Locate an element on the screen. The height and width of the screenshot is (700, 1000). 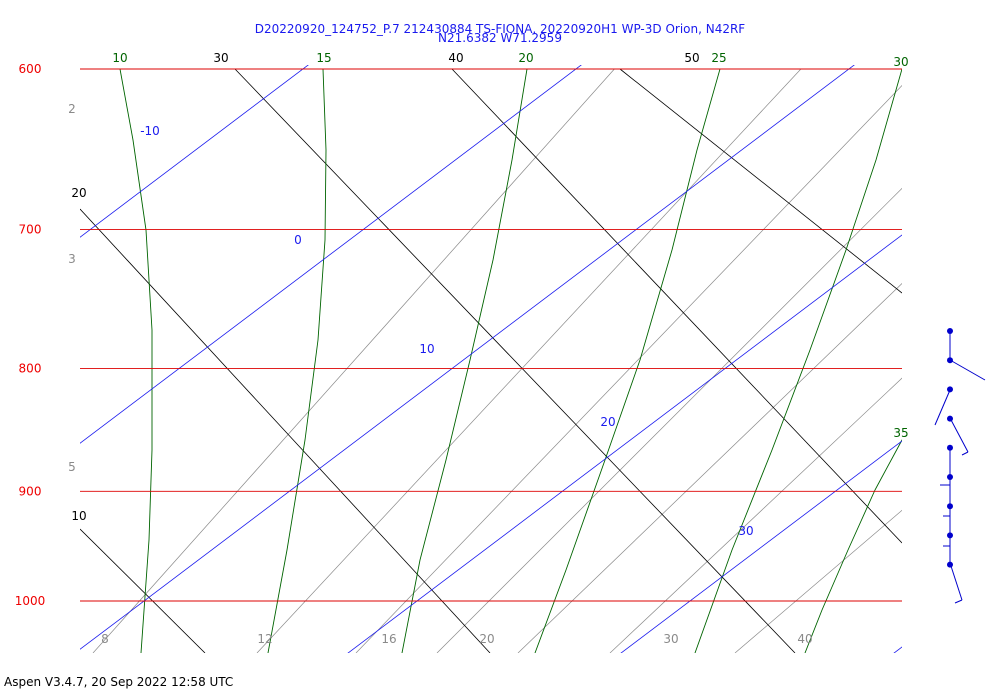
isobar-label: 700 is located at coordinates (30, 230).